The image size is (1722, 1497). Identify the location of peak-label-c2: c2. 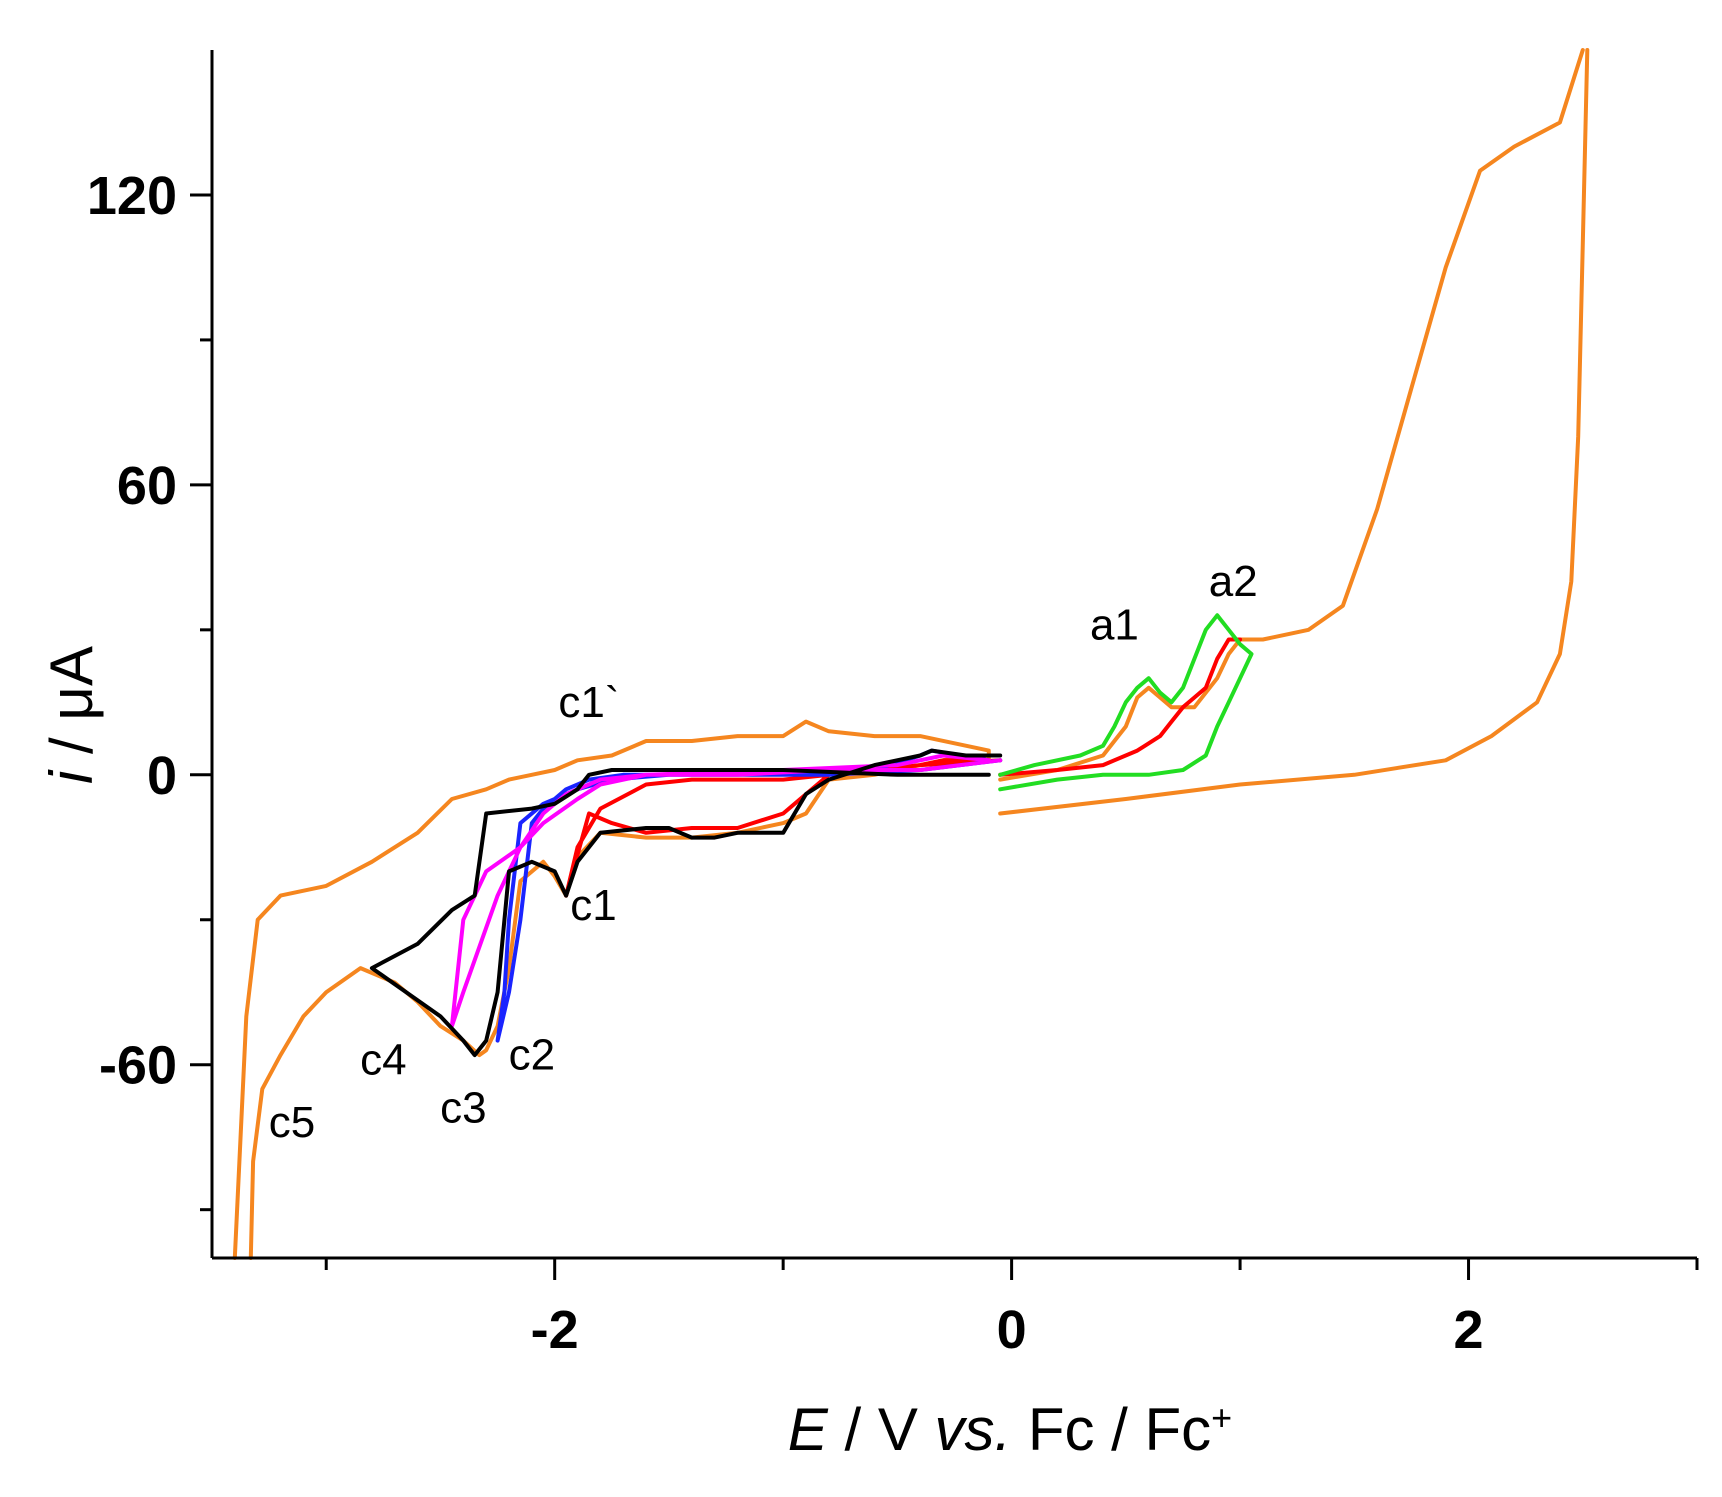
(532, 1055).